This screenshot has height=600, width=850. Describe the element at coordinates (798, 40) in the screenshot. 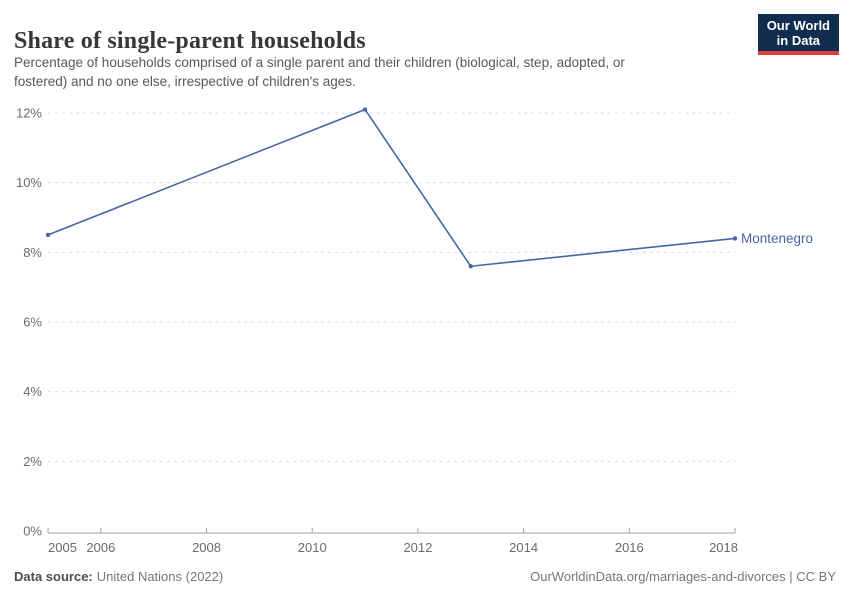

I see `owid-logo-line-2: in Data` at that location.